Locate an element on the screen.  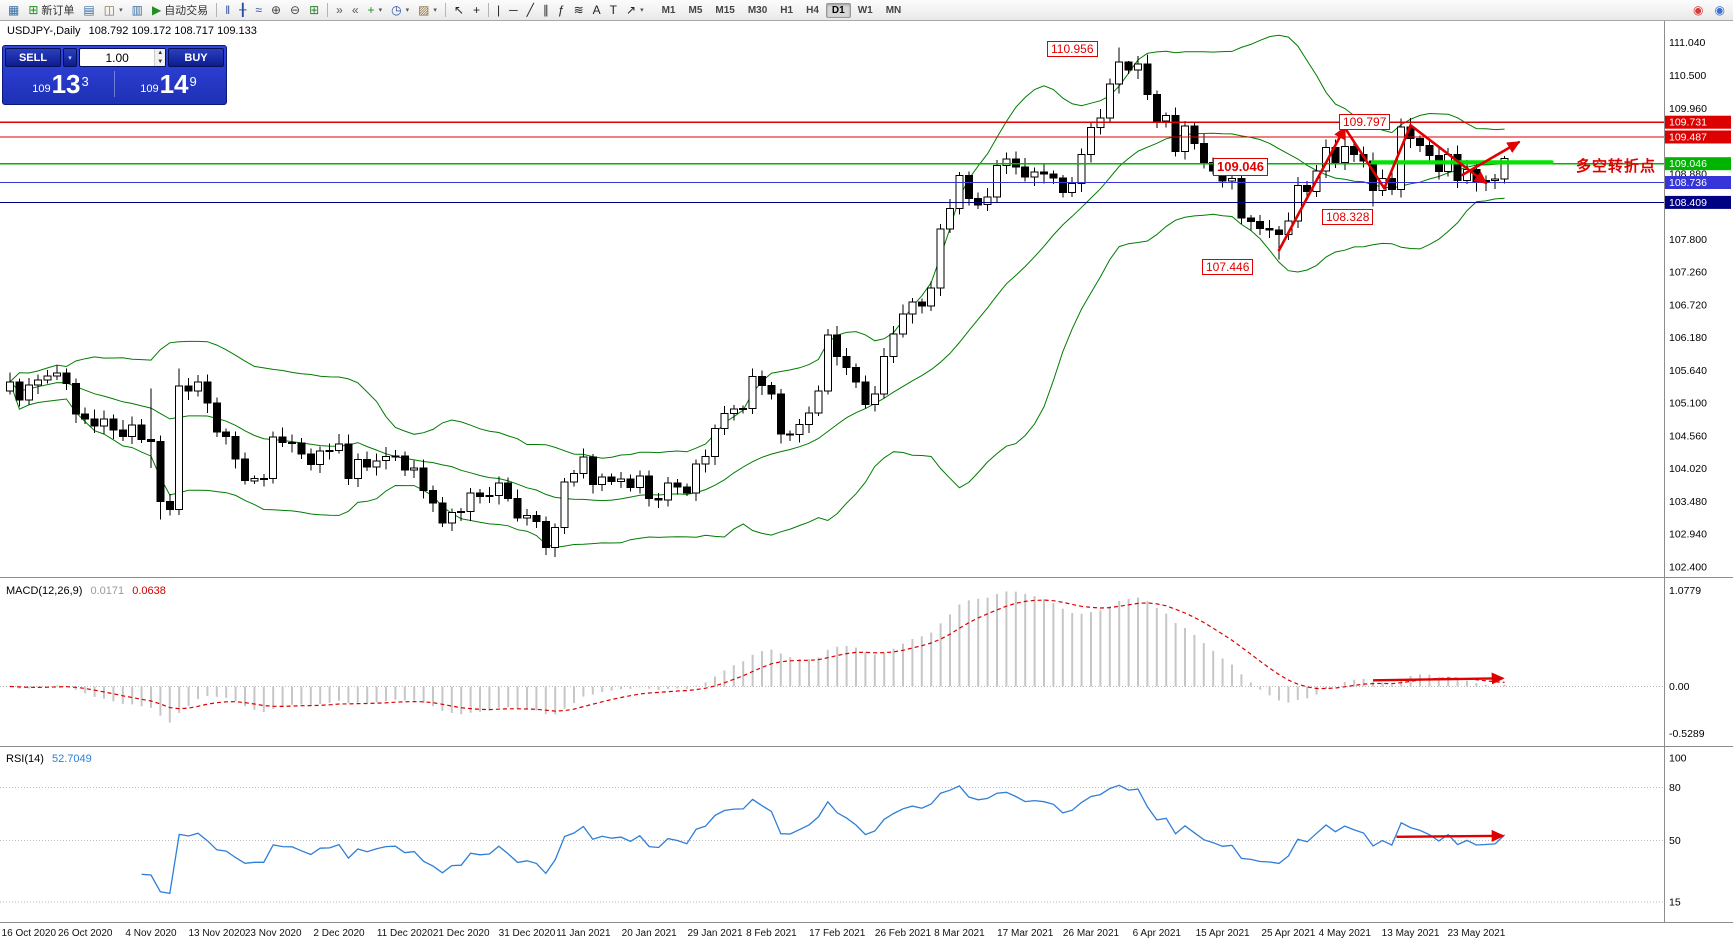
zoom-in-button: ⊕ is located at coordinates (276, 10).